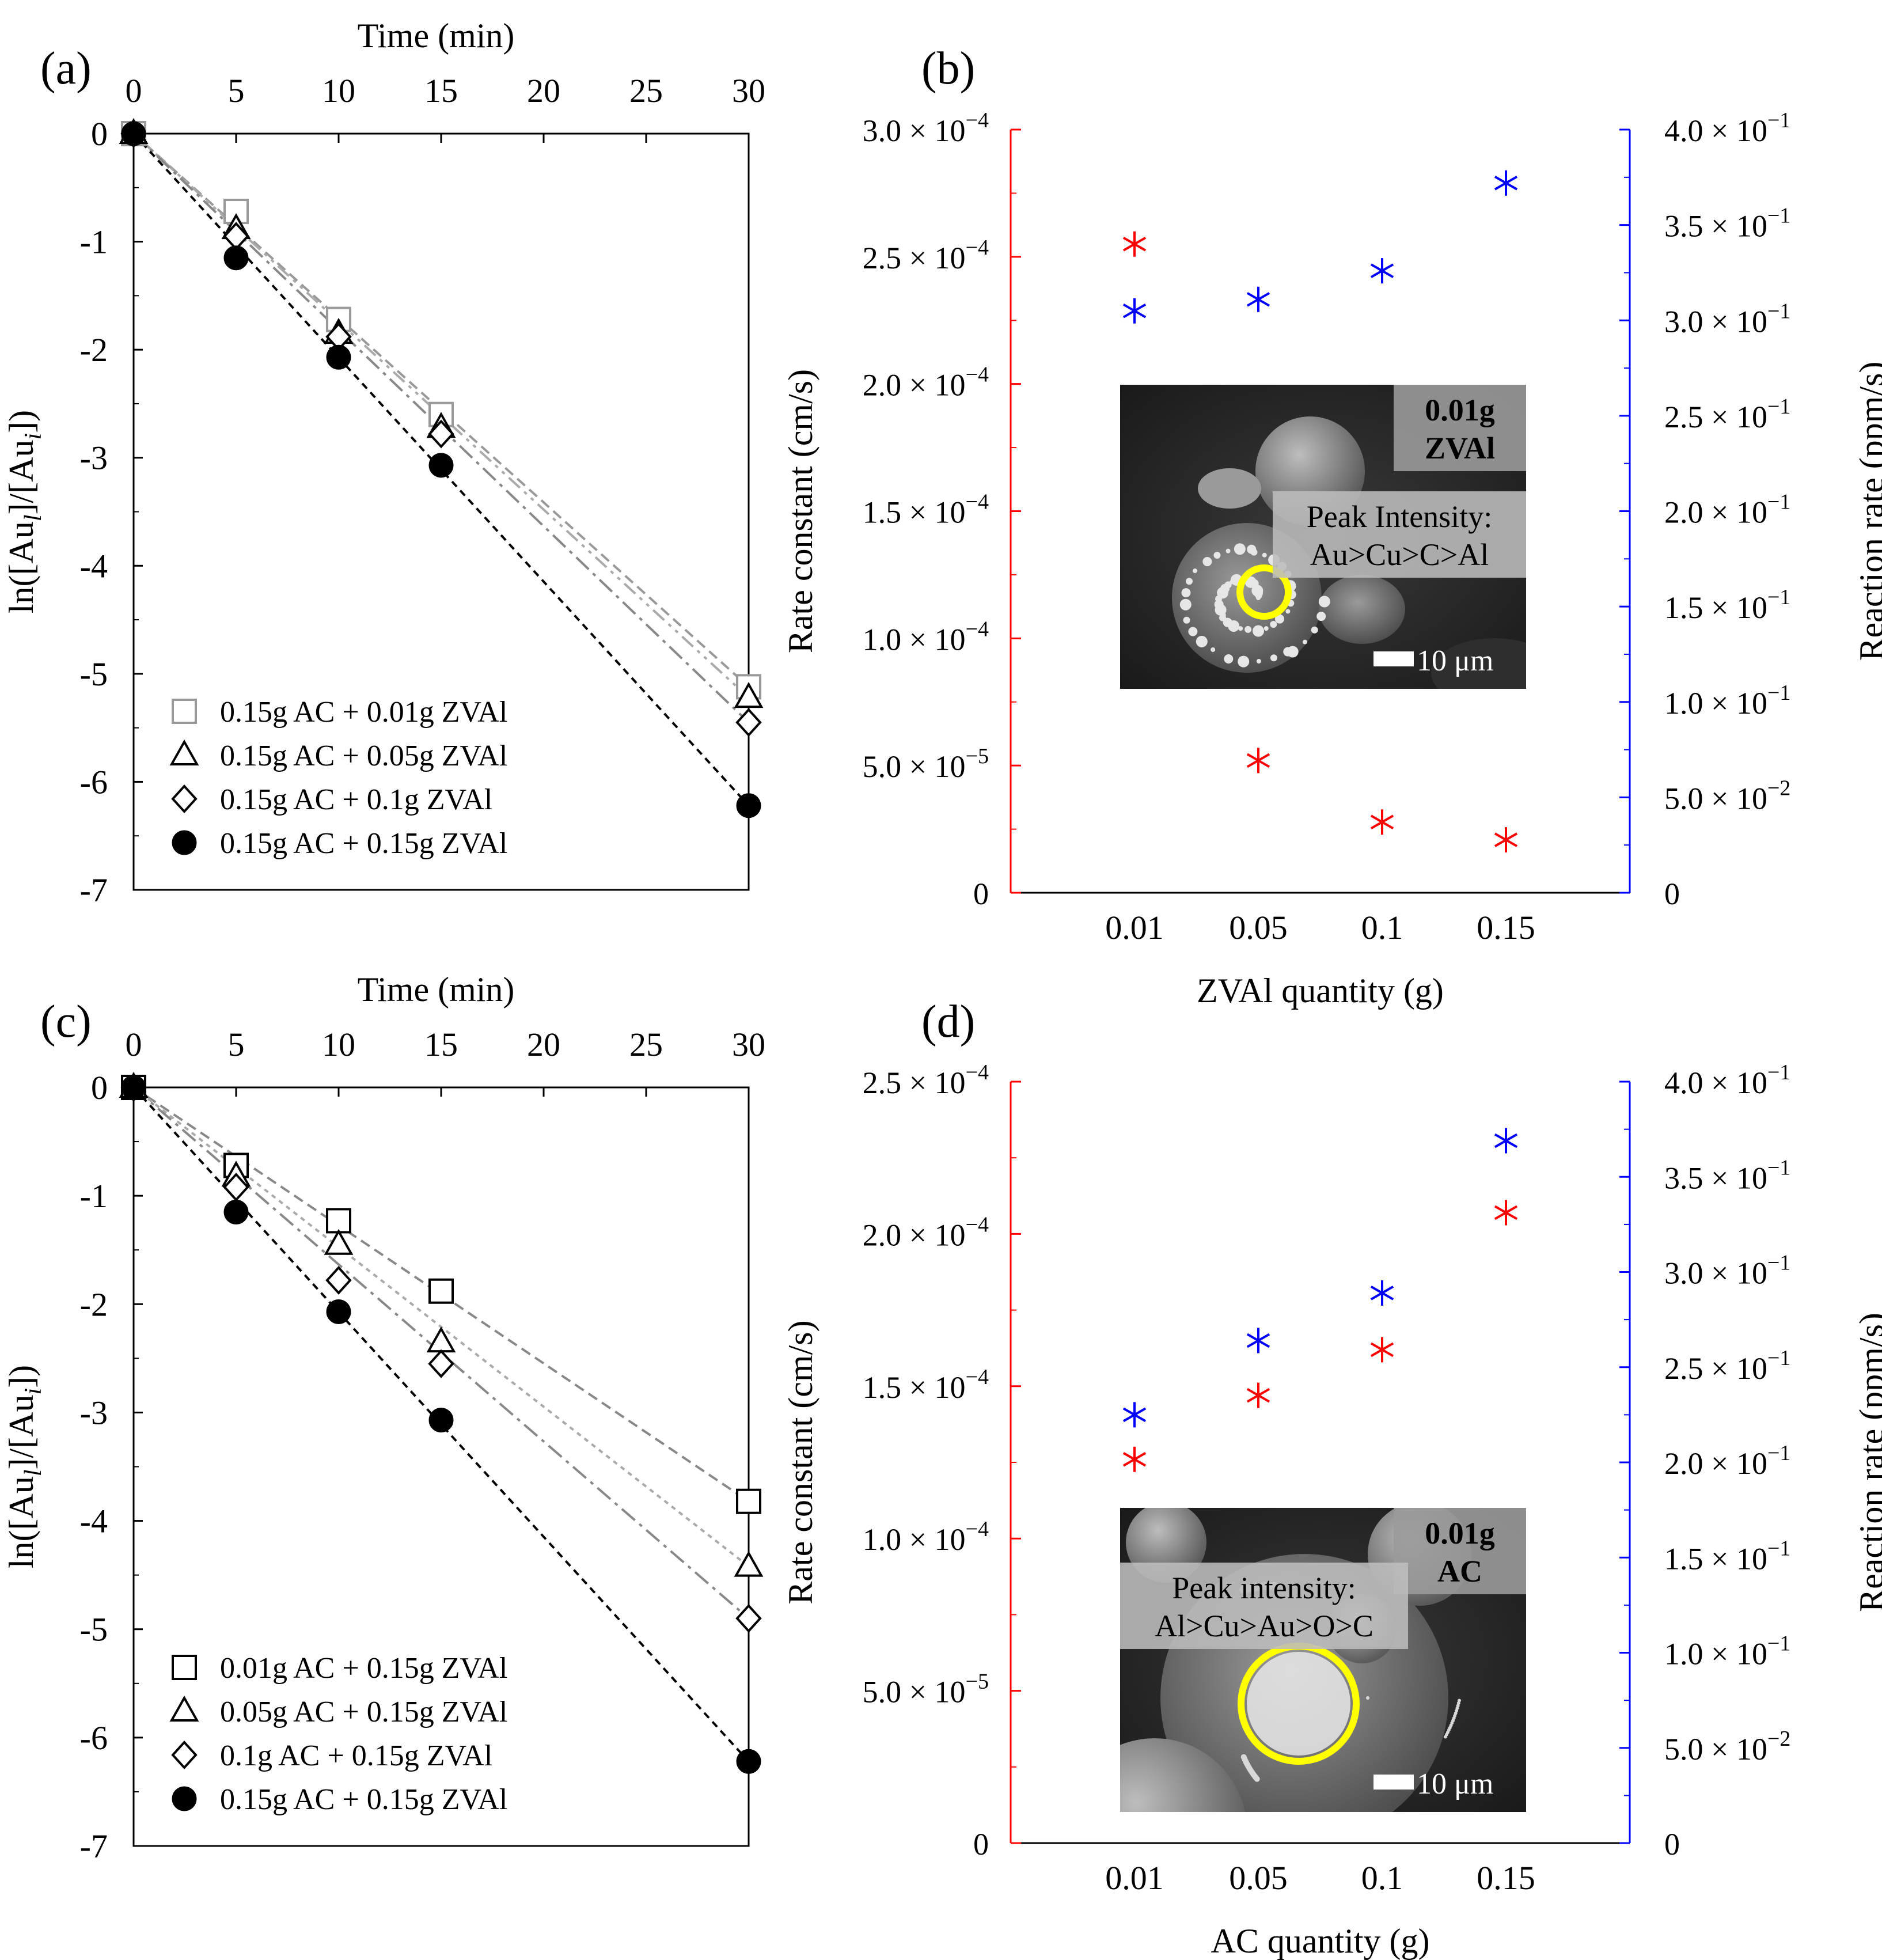 The image size is (1882, 1960). What do you see at coordinates (338, 1044) in the screenshot?
I see `x-tick-label: 10` at bounding box center [338, 1044].